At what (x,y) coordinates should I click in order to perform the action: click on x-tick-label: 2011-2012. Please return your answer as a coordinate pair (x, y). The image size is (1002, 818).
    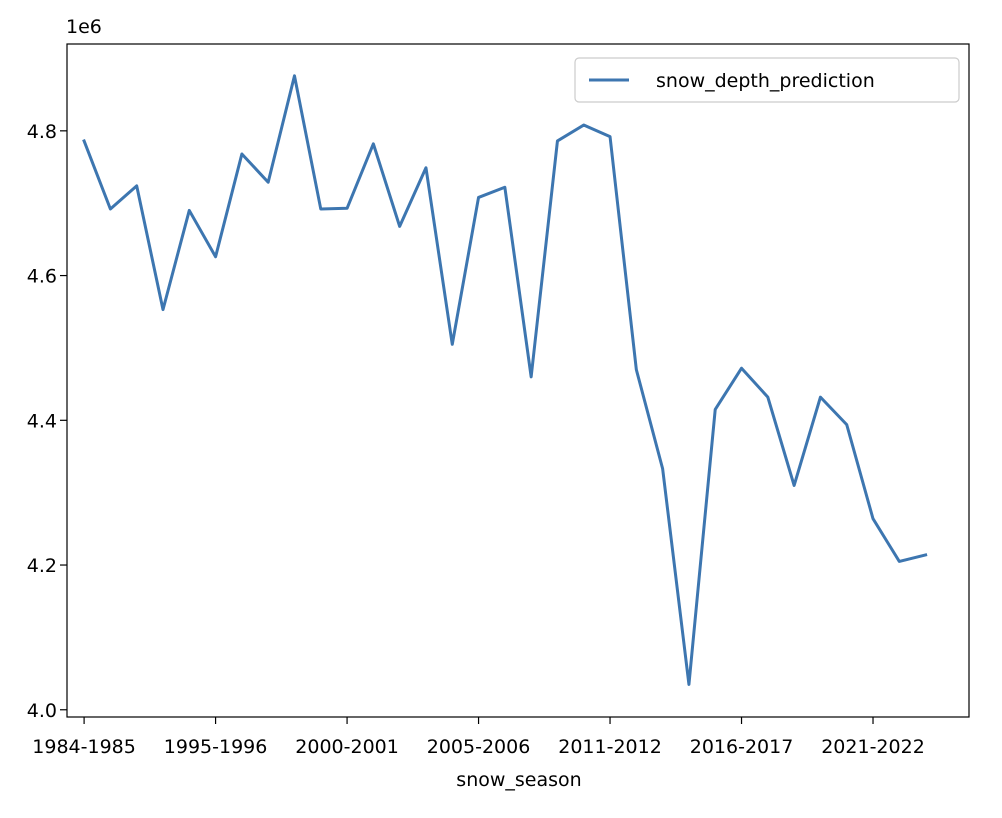
    Looking at the image, I should click on (610, 747).